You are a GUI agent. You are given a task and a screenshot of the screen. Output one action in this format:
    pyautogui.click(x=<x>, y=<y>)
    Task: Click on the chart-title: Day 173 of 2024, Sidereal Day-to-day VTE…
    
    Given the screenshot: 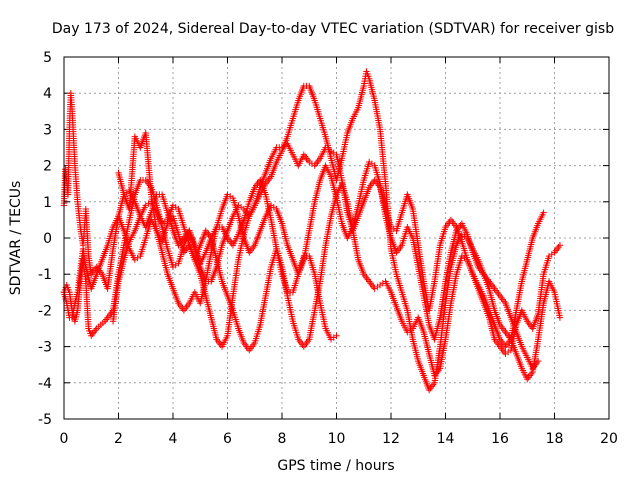 What is the action you would take?
    pyautogui.click(x=333, y=29)
    